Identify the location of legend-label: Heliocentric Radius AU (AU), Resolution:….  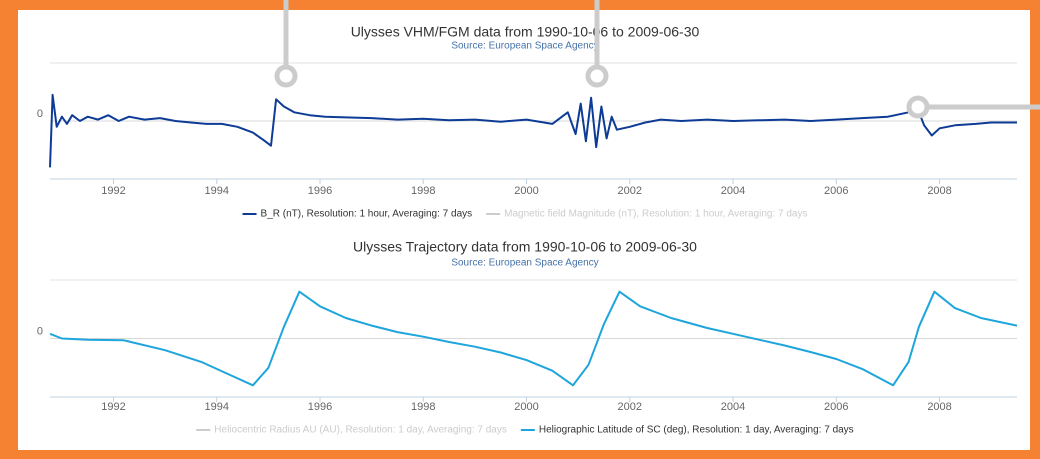
(360, 430).